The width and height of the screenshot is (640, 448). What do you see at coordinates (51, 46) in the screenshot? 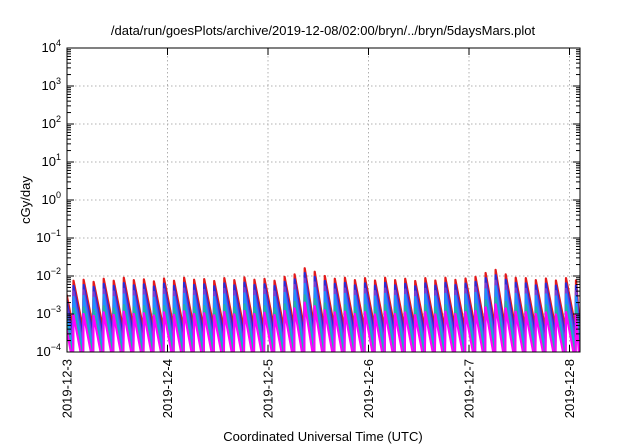
I see `y-tick-label: 10⁴` at bounding box center [51, 46].